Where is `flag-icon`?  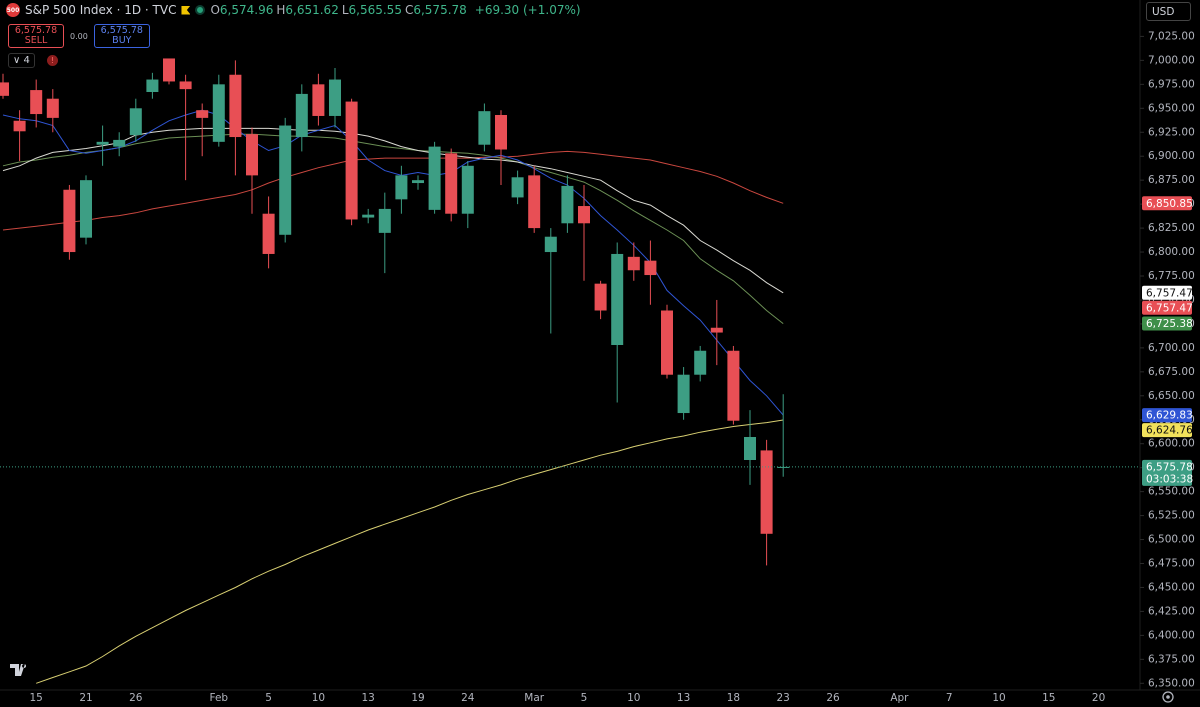 flag-icon is located at coordinates (186, 10).